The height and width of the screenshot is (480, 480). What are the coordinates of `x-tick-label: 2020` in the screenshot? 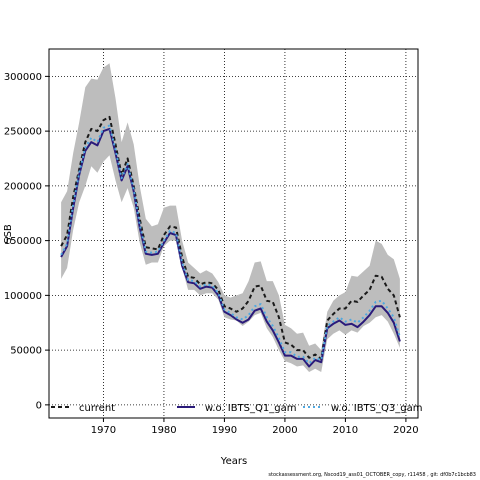 It's located at (405, 430).